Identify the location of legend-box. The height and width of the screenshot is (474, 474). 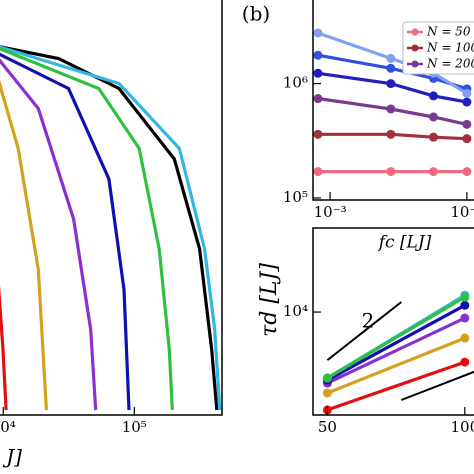
(438, 48).